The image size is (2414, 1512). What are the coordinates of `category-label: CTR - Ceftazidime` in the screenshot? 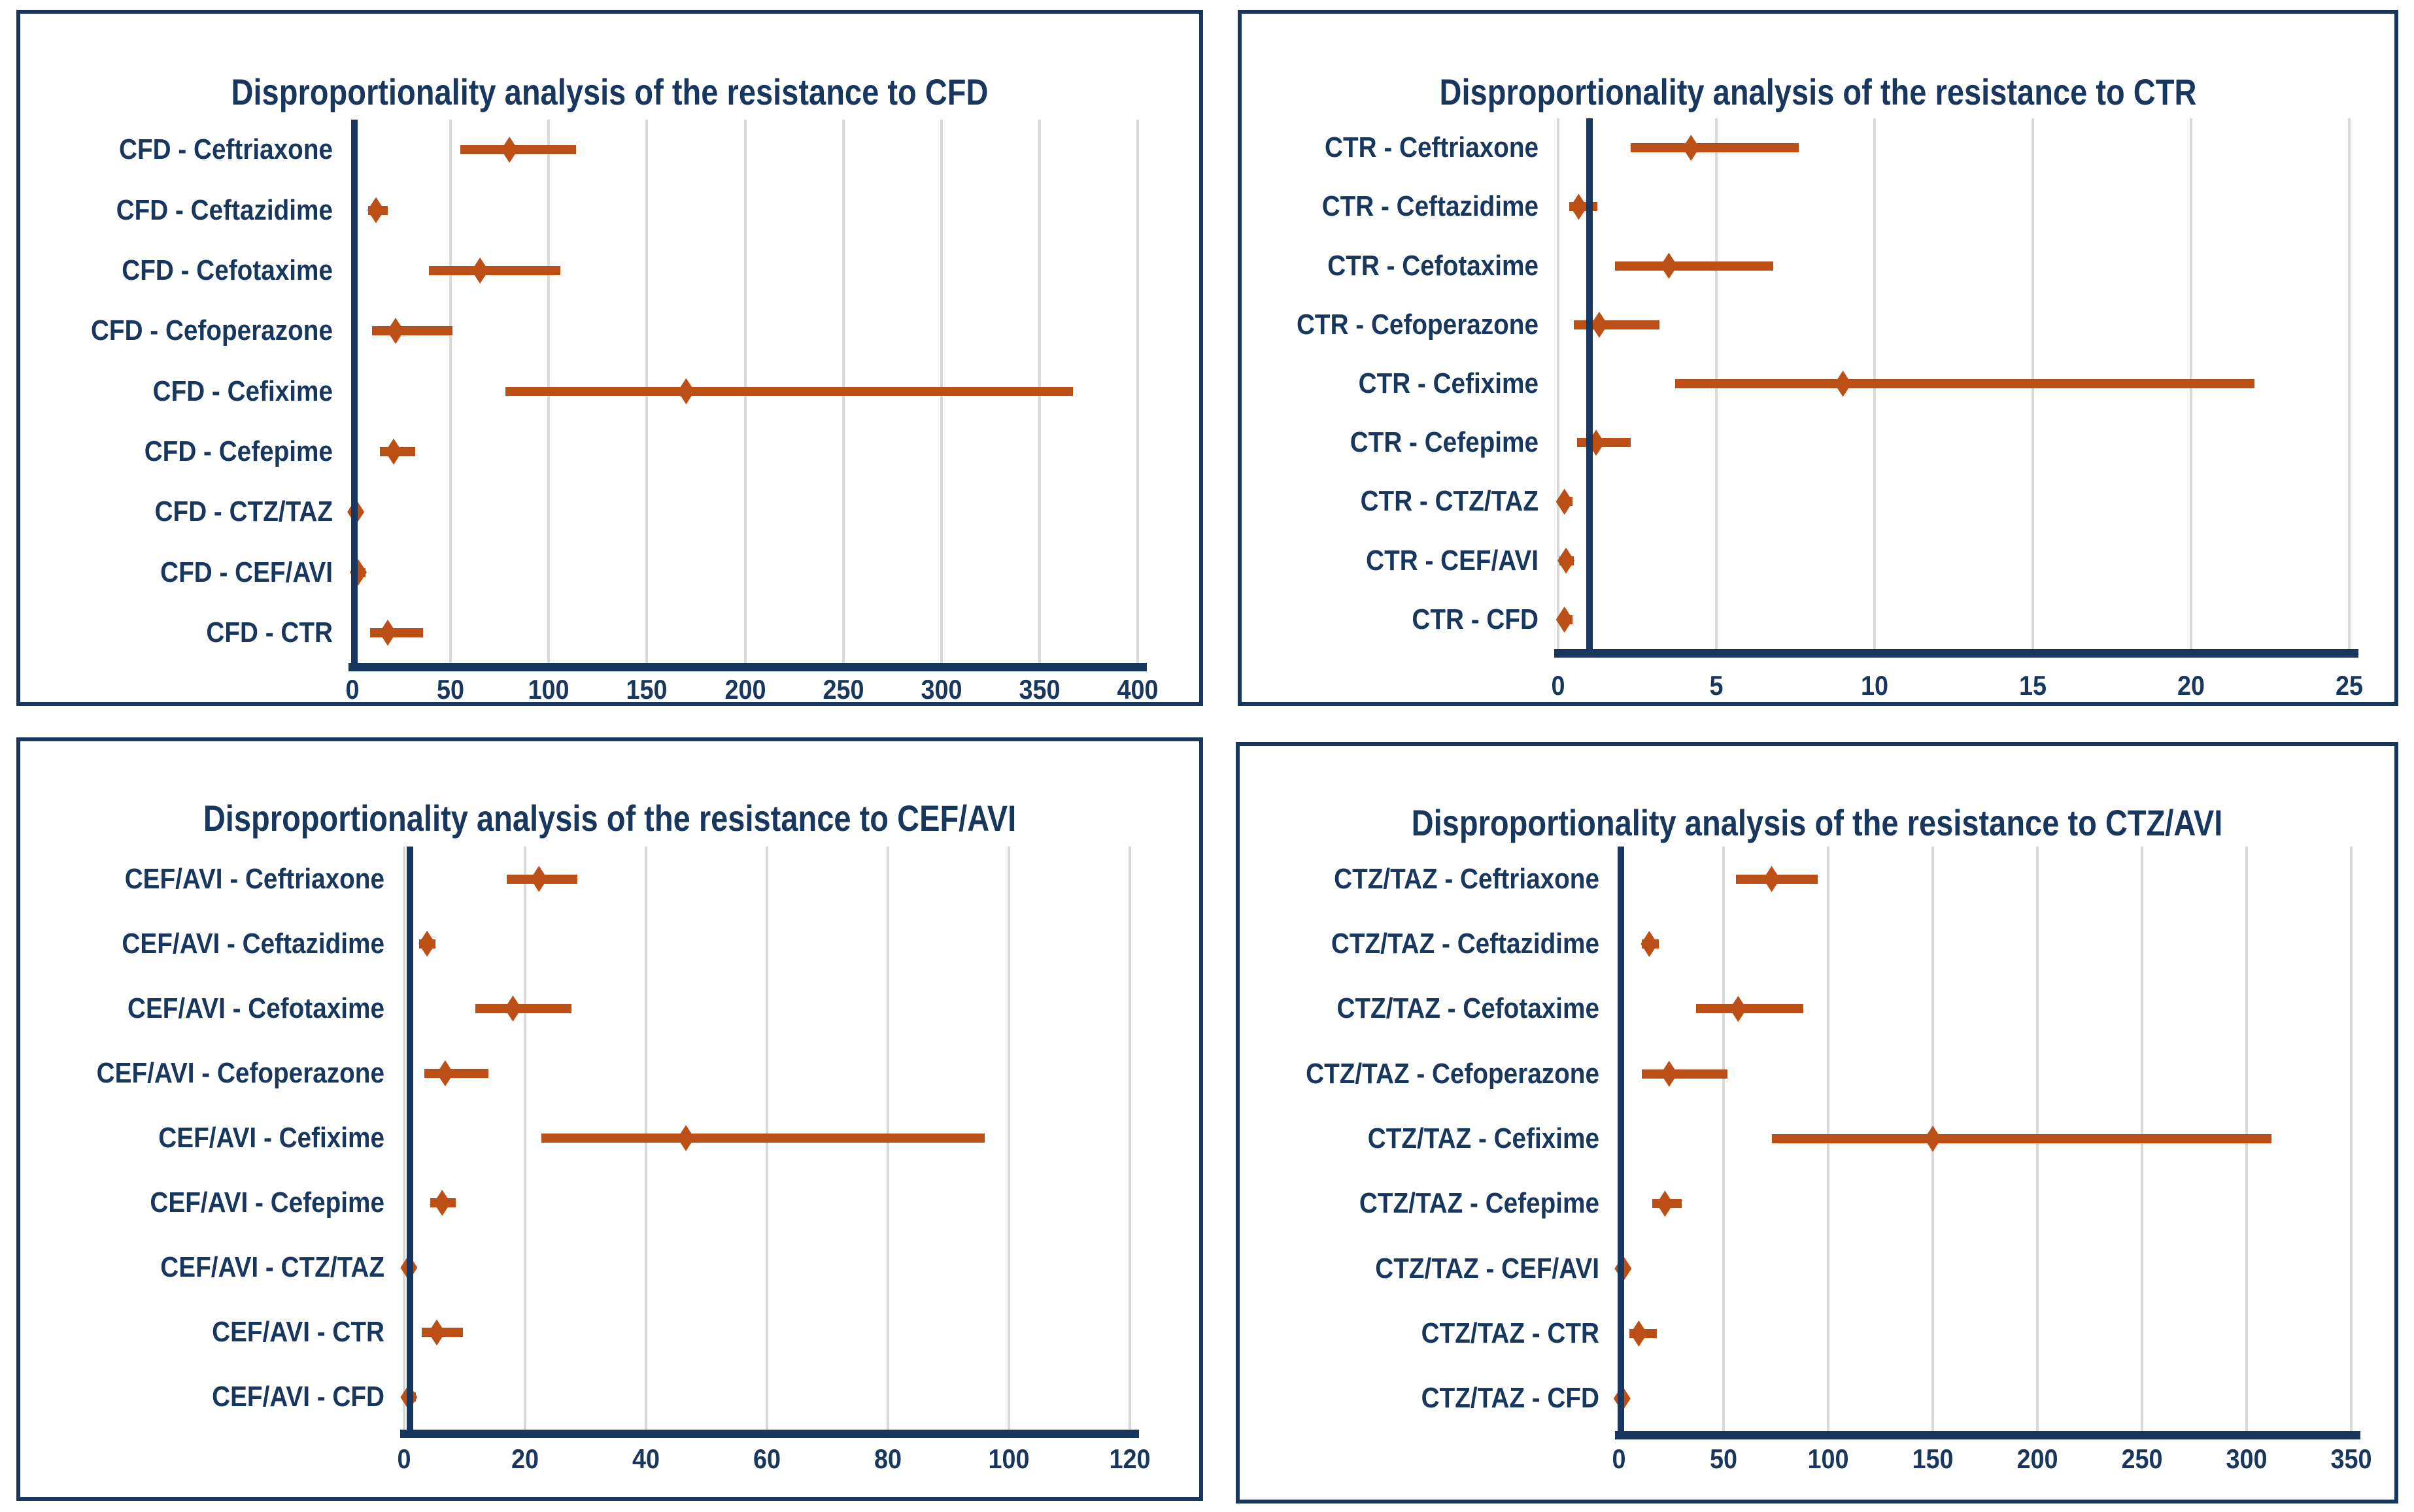 It's located at (1429, 206).